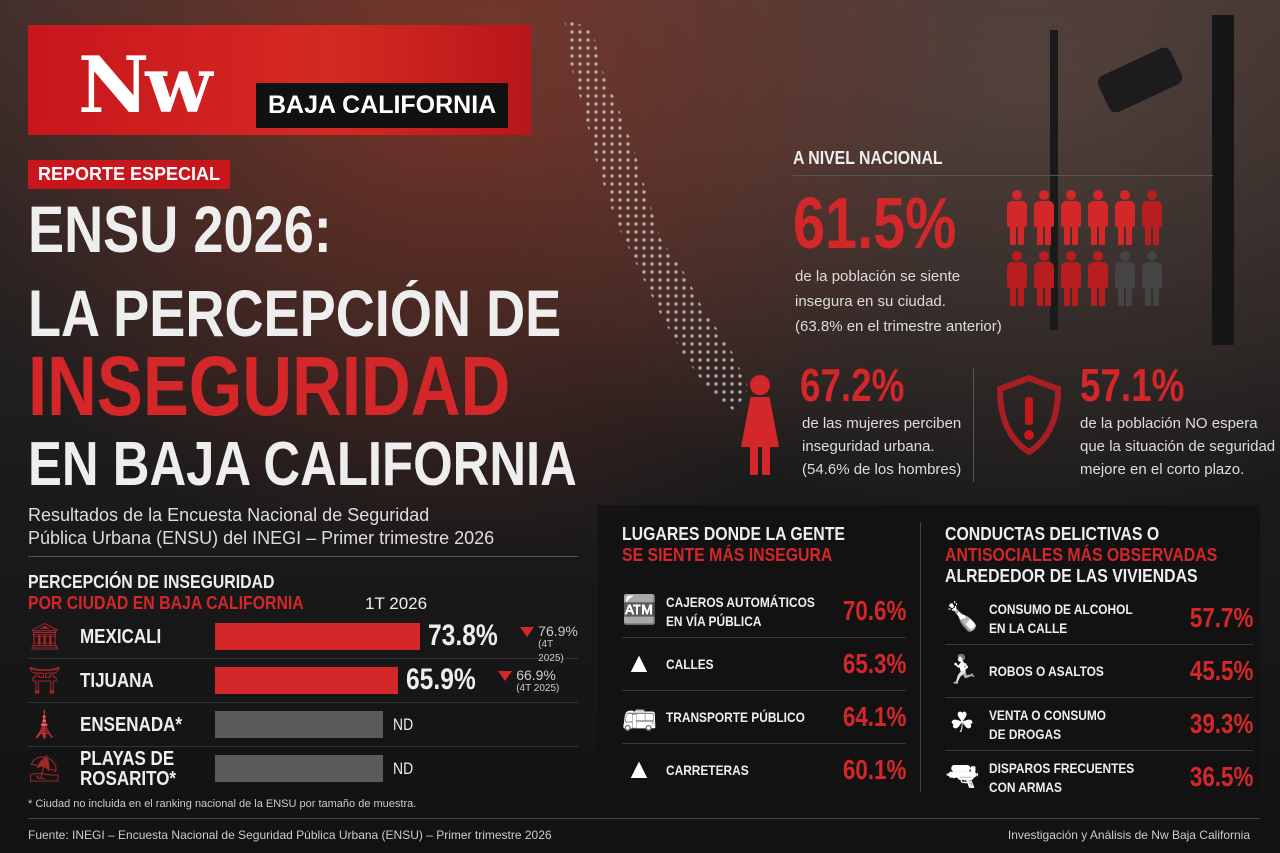 The height and width of the screenshot is (853, 1280). Describe the element at coordinates (45, 768) in the screenshot. I see `beach-umbrella-icon: ⛱` at that location.